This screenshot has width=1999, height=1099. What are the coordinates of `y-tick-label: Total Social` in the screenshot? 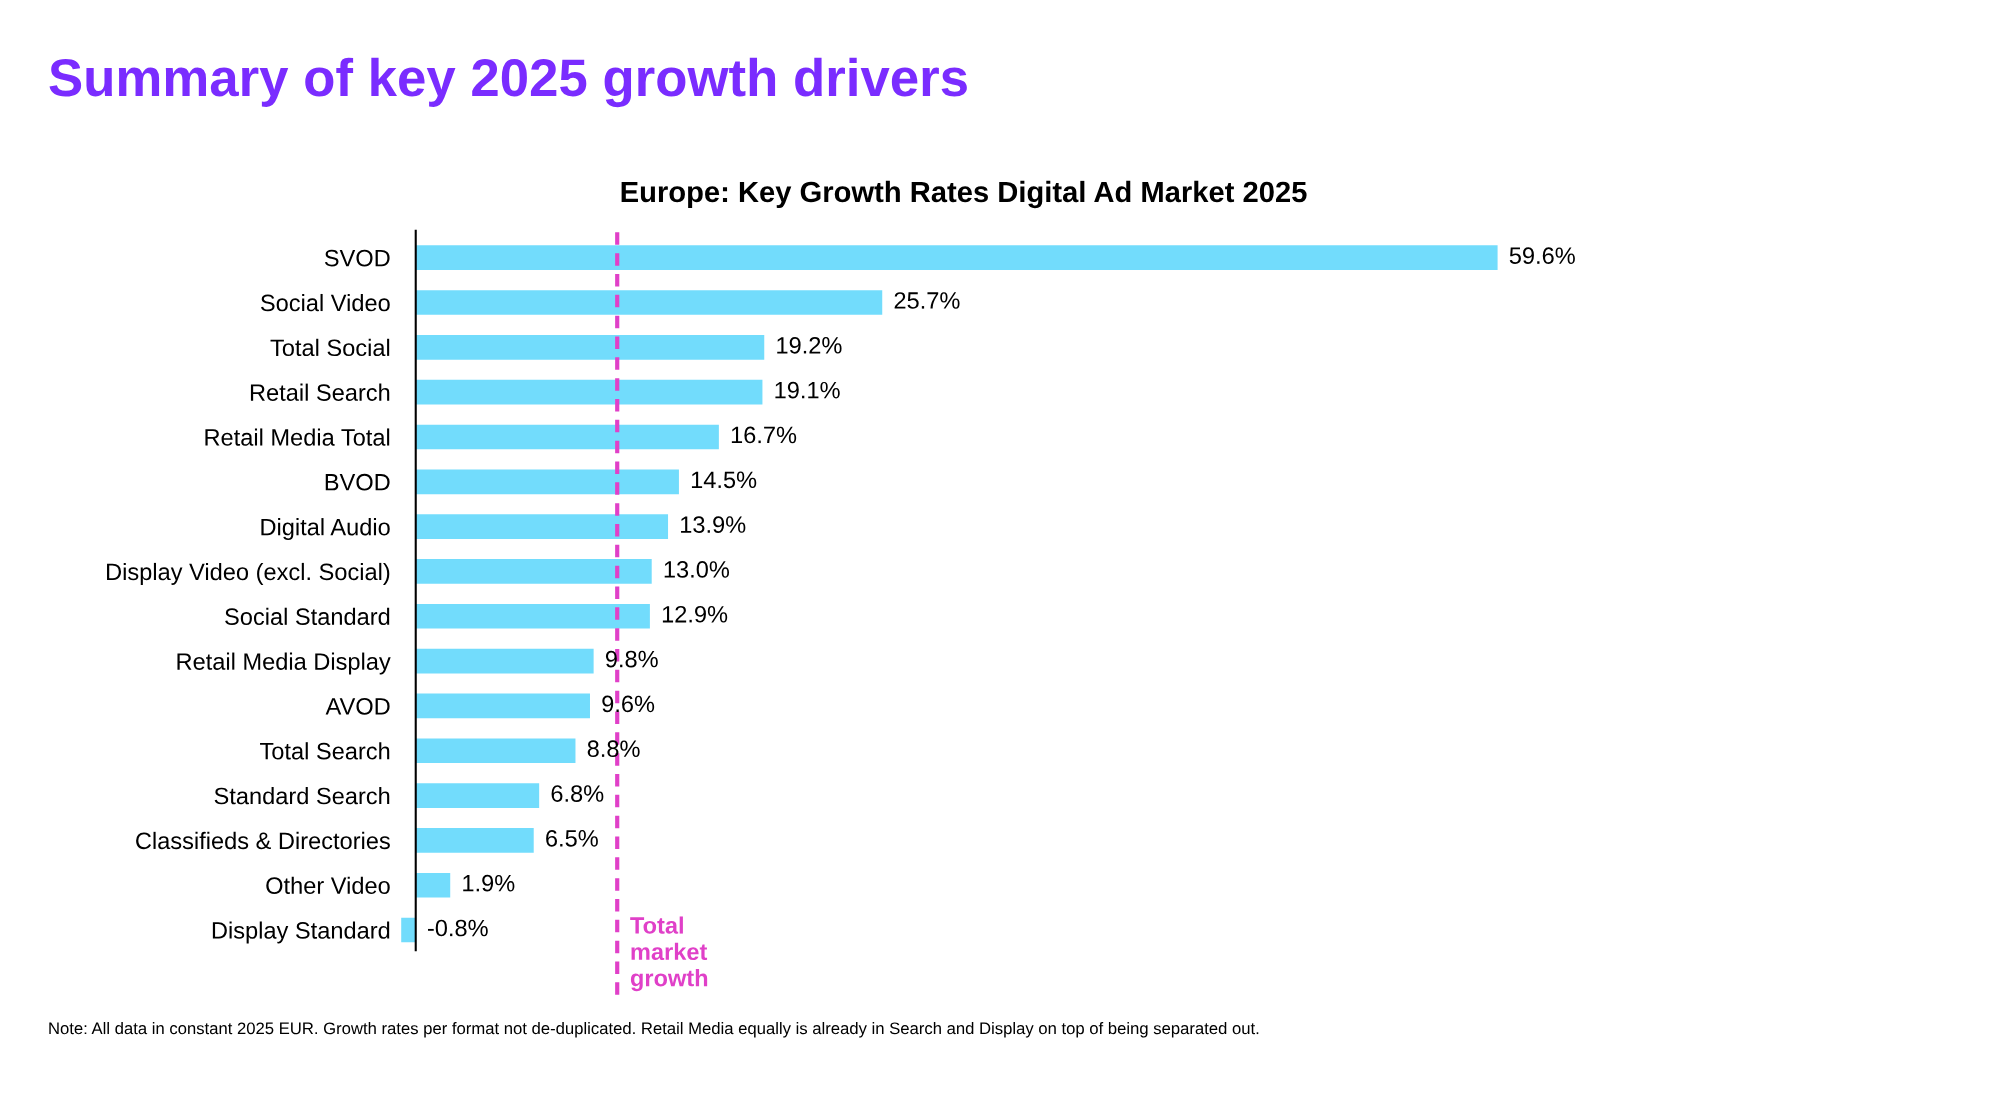 It's located at (330, 347).